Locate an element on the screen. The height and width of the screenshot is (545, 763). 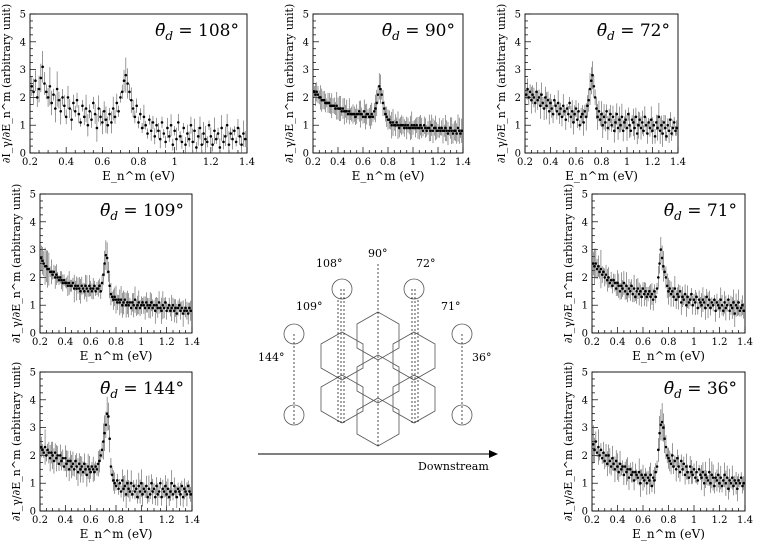
hexagon is located at coordinates (342, 356).